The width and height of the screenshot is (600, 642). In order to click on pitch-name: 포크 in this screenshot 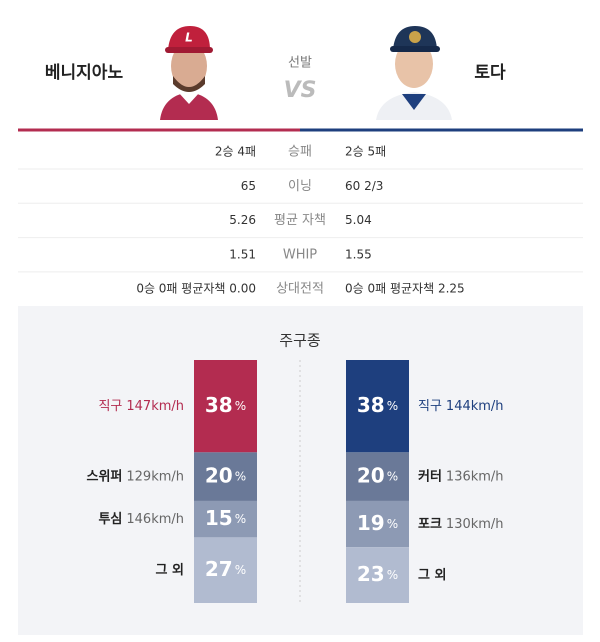, I will do `click(430, 524)`.